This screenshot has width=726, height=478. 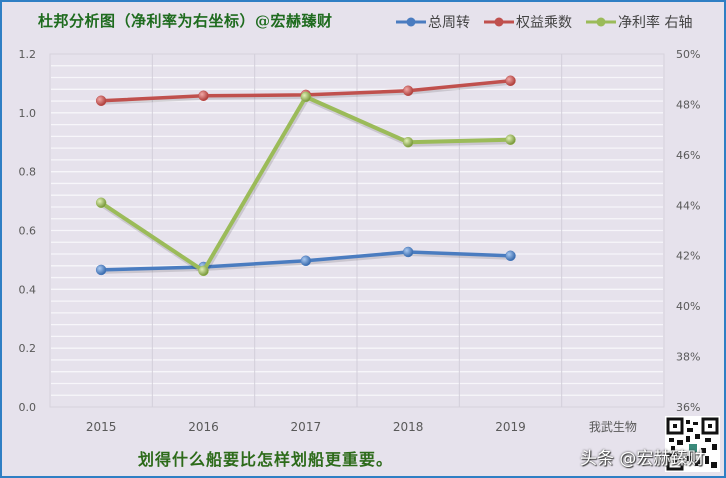 What do you see at coordinates (688, 306) in the screenshot?
I see `y-right-tick-label: 40%` at bounding box center [688, 306].